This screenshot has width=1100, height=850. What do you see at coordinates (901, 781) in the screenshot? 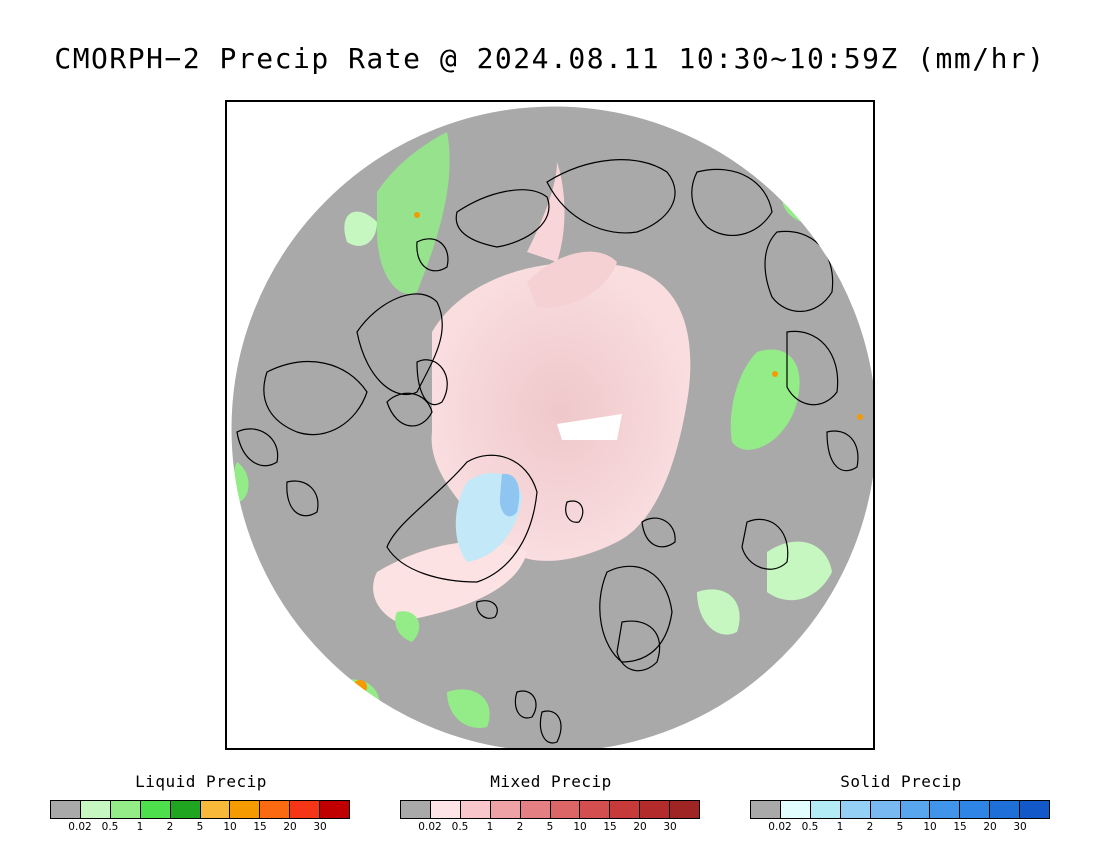
I see `legend-title: Solid Precip` at bounding box center [901, 781].